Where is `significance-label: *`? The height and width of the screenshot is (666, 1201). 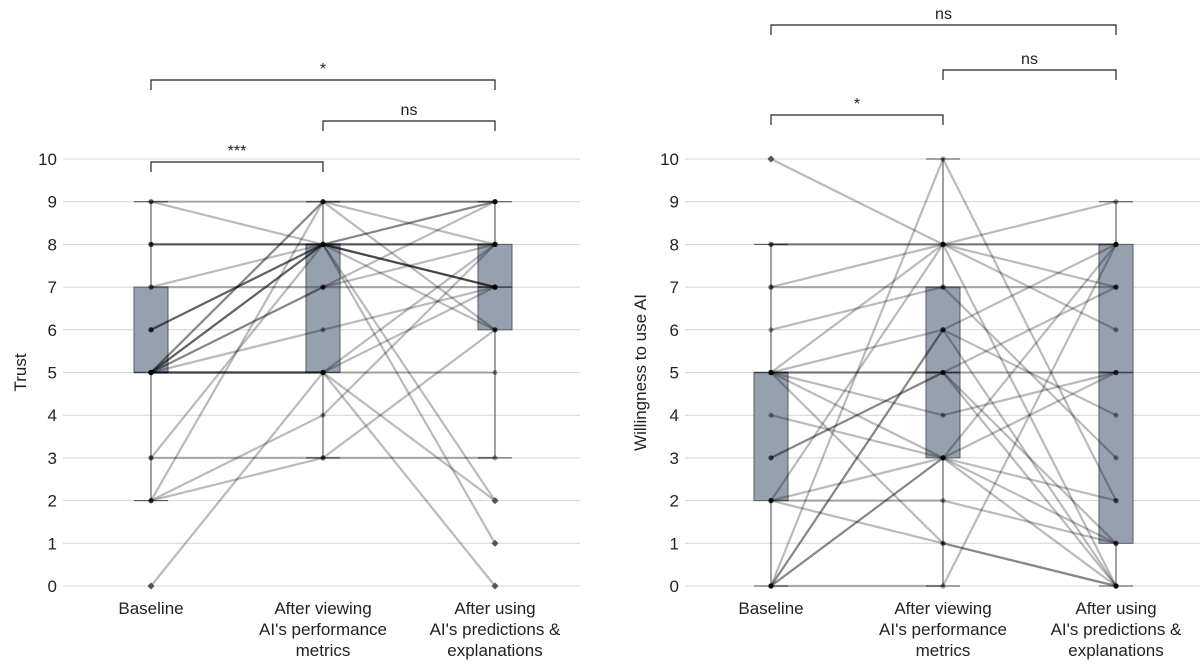 significance-label: * is located at coordinates (857, 104).